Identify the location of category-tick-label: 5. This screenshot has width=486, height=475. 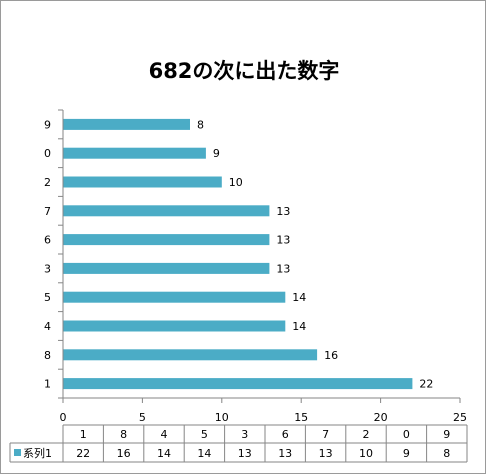
(47, 297).